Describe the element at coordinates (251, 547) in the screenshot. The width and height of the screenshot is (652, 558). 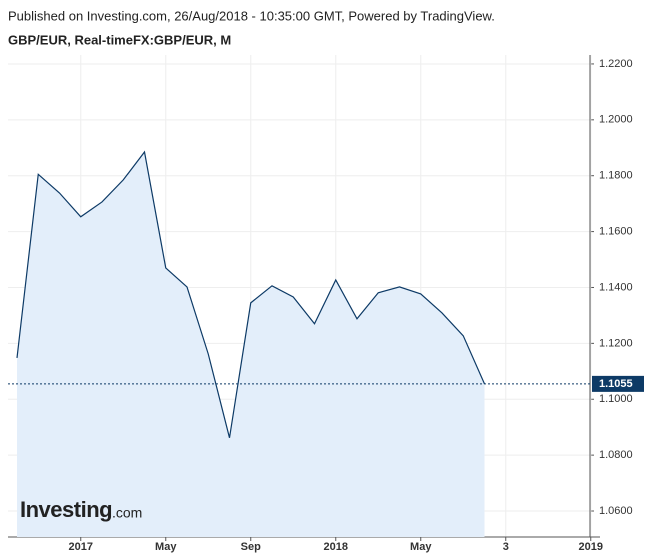
I see `x-tick-label: Sep` at that location.